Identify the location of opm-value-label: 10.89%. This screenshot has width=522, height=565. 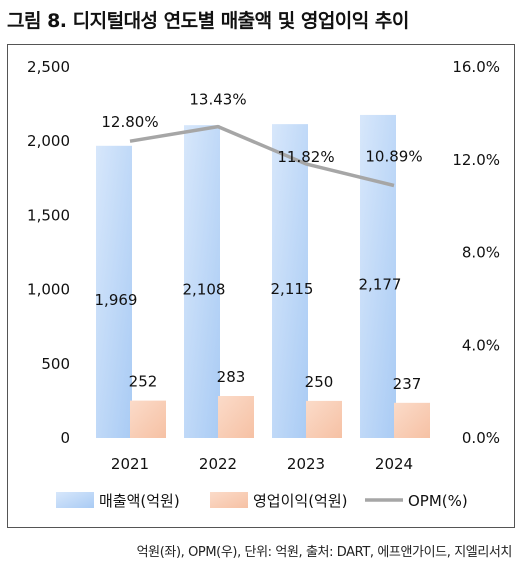
(393, 156).